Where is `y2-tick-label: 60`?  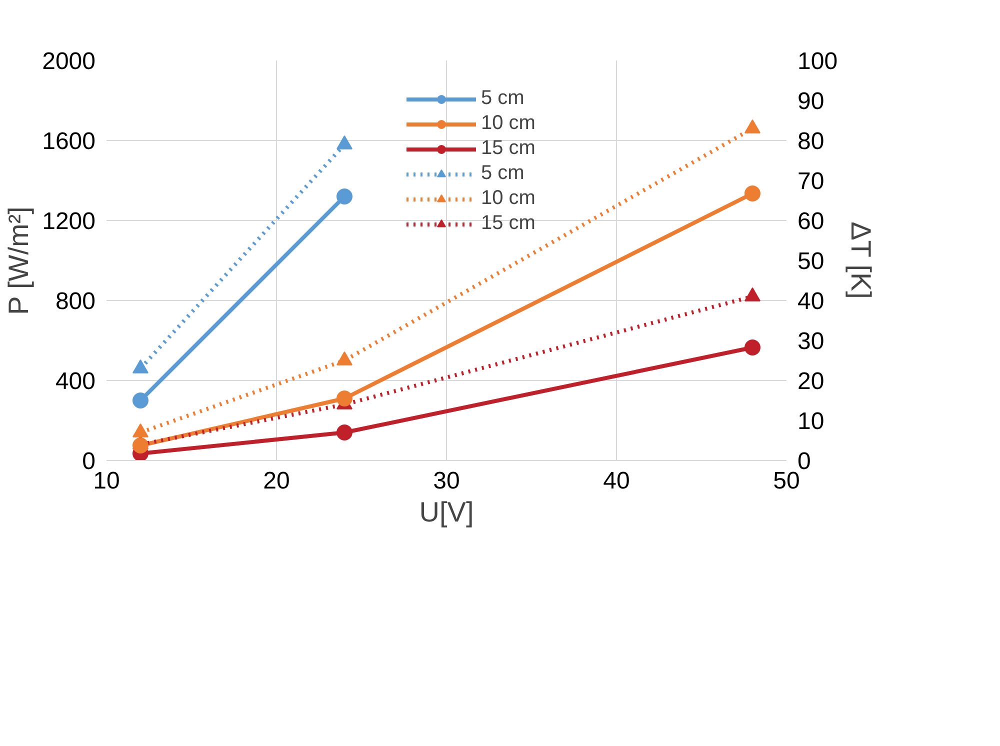
y2-tick-label: 60 is located at coordinates (811, 221).